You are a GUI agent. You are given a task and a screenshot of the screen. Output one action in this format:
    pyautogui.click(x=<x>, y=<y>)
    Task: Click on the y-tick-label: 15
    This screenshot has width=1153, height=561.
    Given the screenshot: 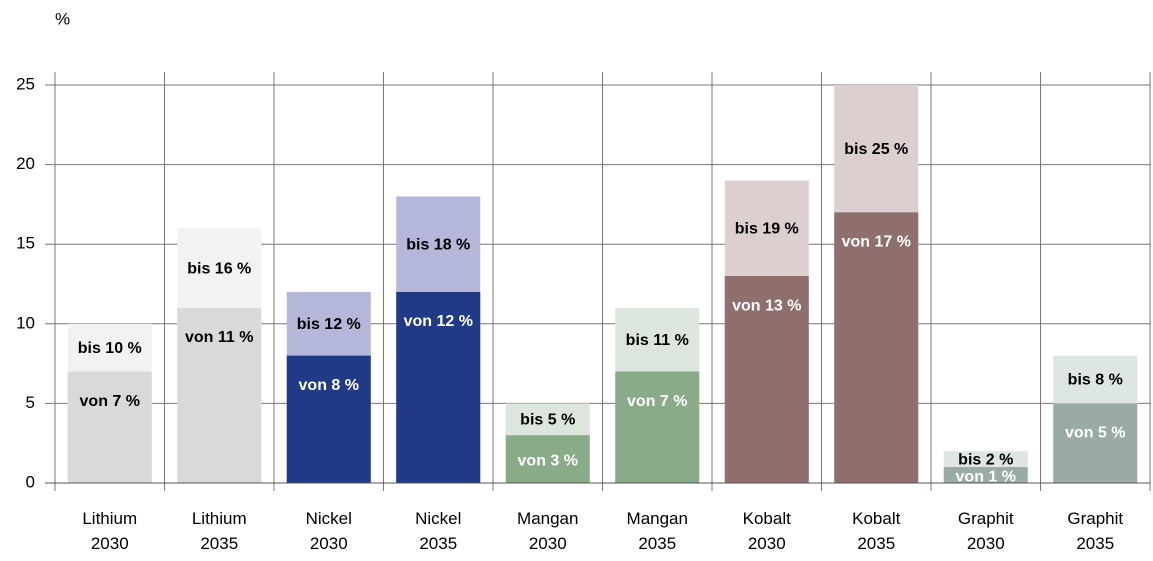 What is the action you would take?
    pyautogui.click(x=25, y=243)
    